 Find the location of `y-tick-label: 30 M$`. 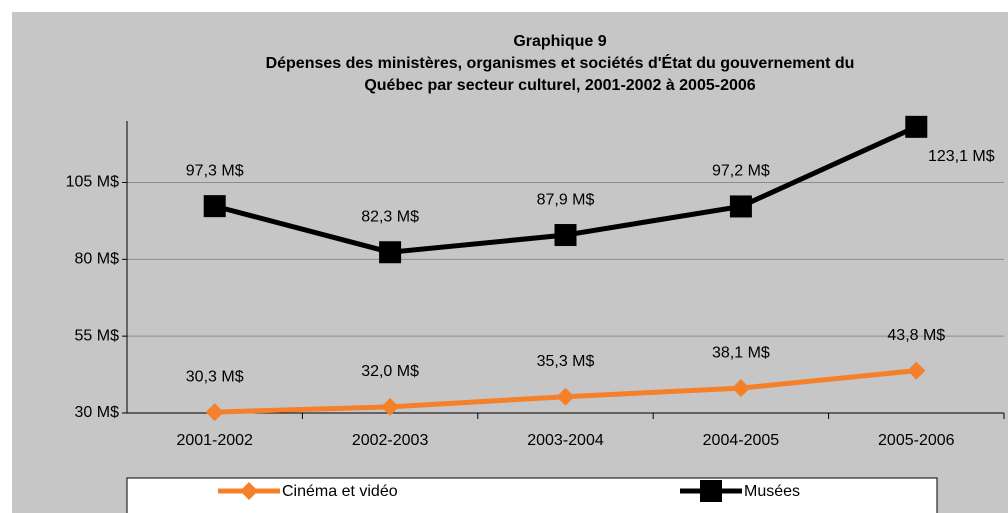

y-tick-label: 30 M$ is located at coordinates (97, 412).